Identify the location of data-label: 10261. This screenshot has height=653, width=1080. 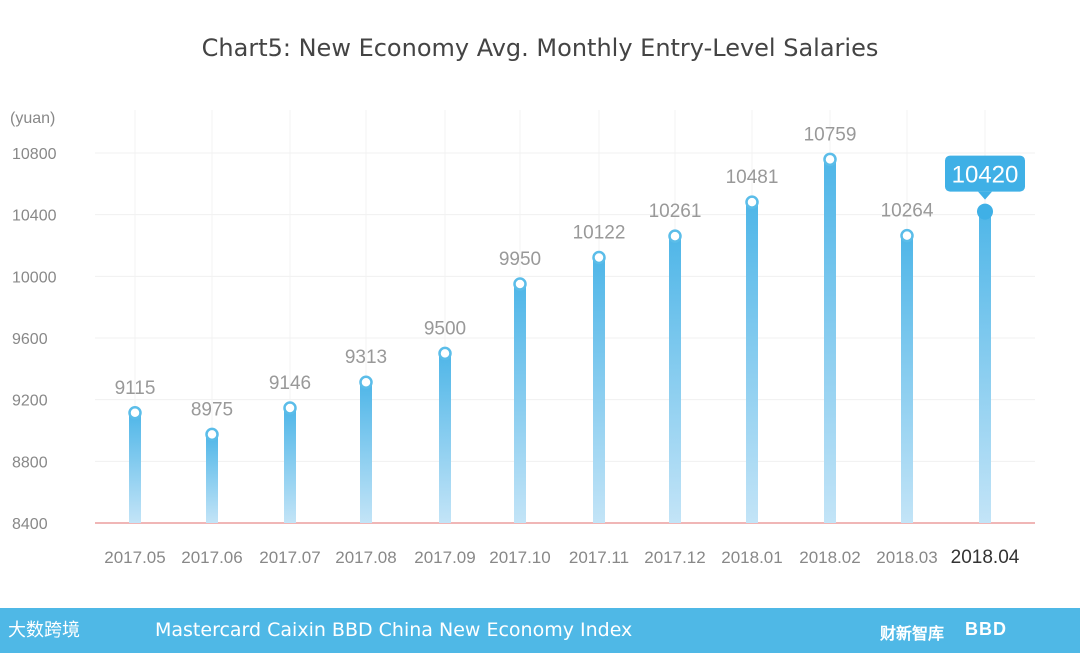
(675, 211).